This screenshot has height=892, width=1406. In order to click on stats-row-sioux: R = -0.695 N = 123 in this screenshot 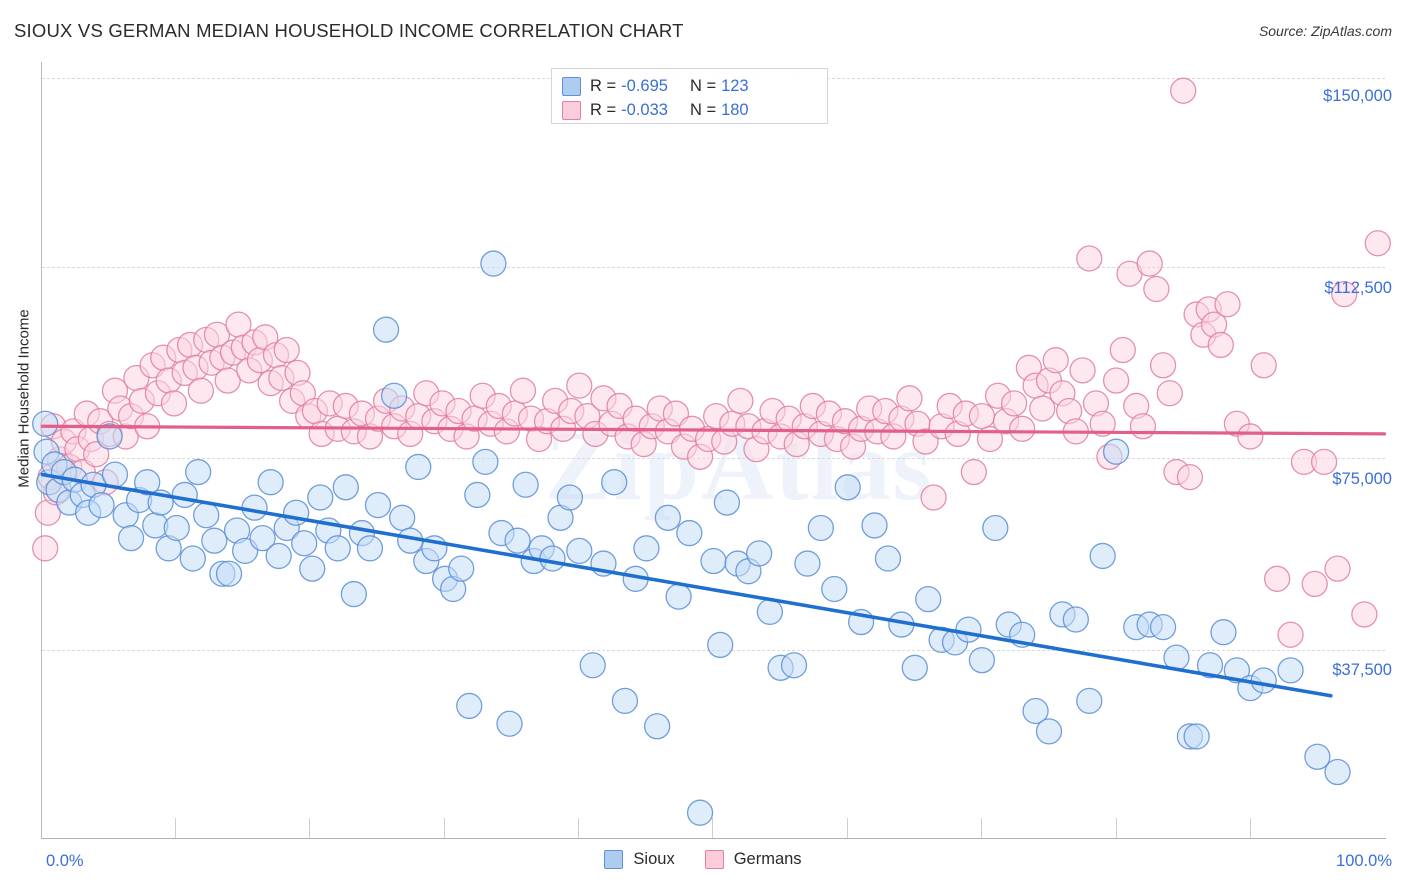, I will do `click(689, 86)`.